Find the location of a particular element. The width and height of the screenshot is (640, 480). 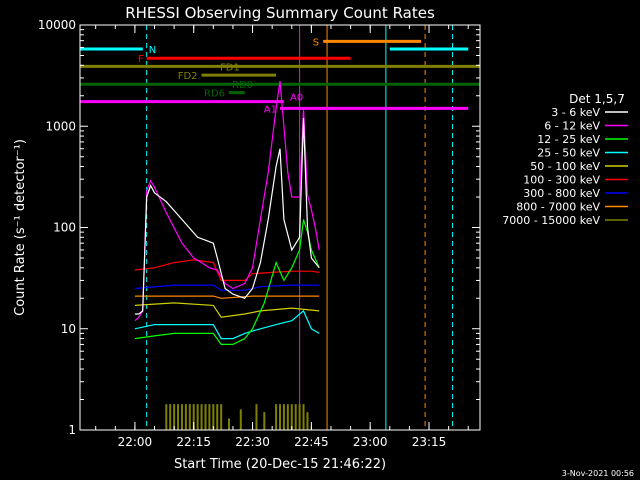

flag-label-fd2: FD2 is located at coordinates (188, 76).